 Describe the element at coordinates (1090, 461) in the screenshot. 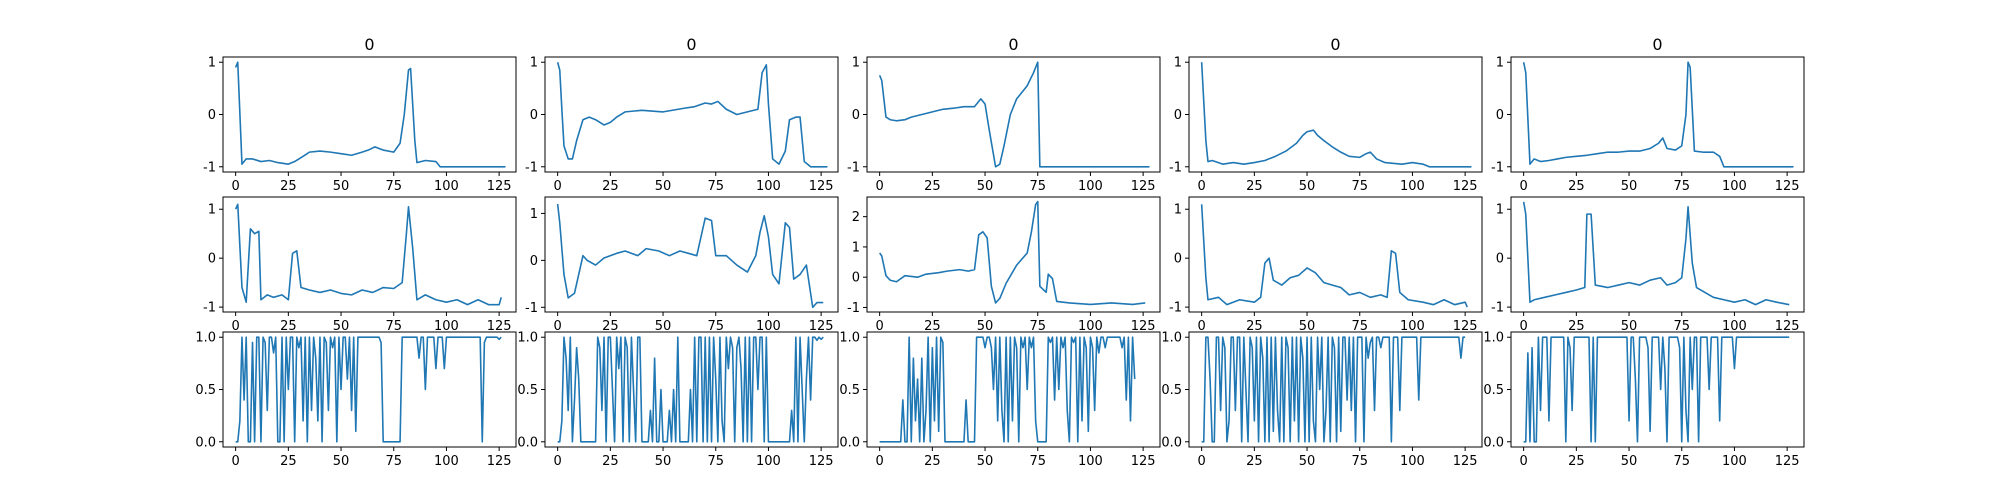

I see `x-tick-label-r2c2-100: 100` at that location.